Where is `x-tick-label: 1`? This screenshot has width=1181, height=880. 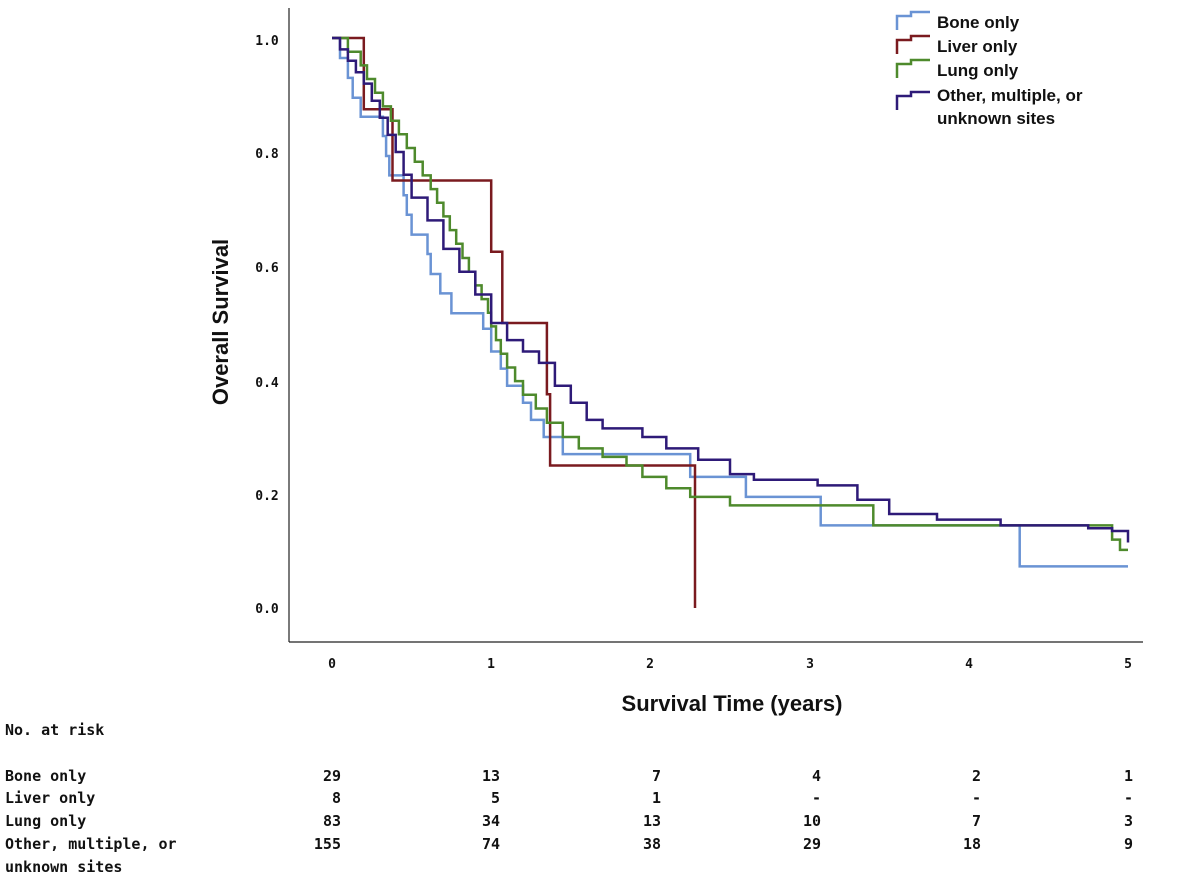 x-tick-label: 1 is located at coordinates (491, 664).